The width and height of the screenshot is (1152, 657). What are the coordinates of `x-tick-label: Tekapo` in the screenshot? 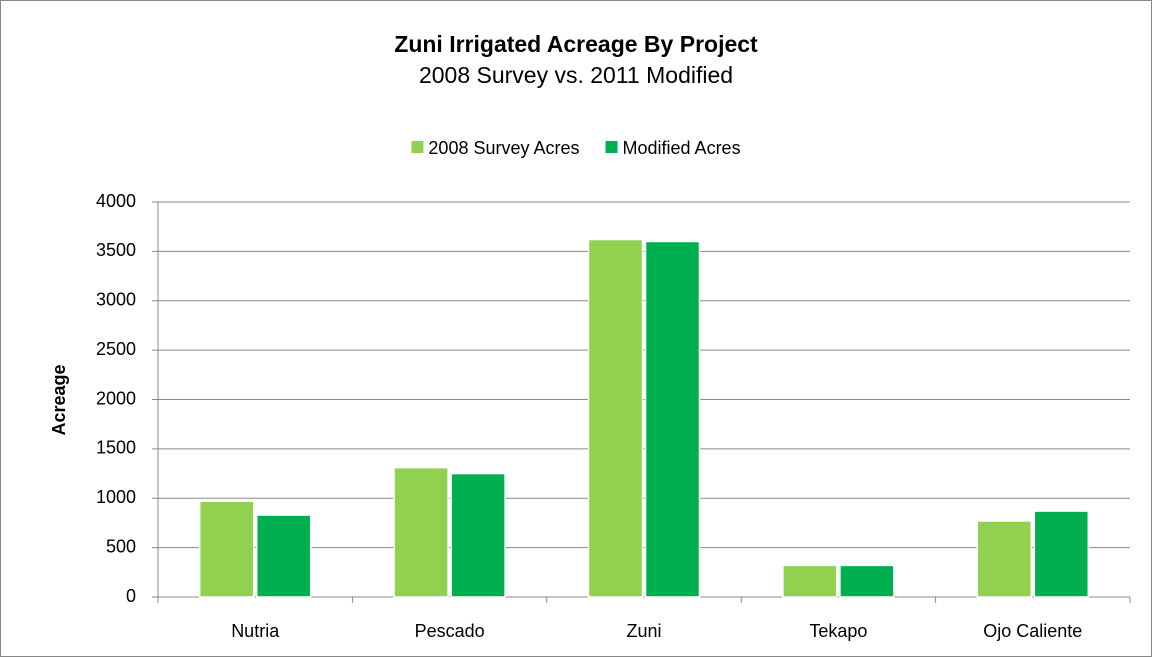 It's located at (838, 631).